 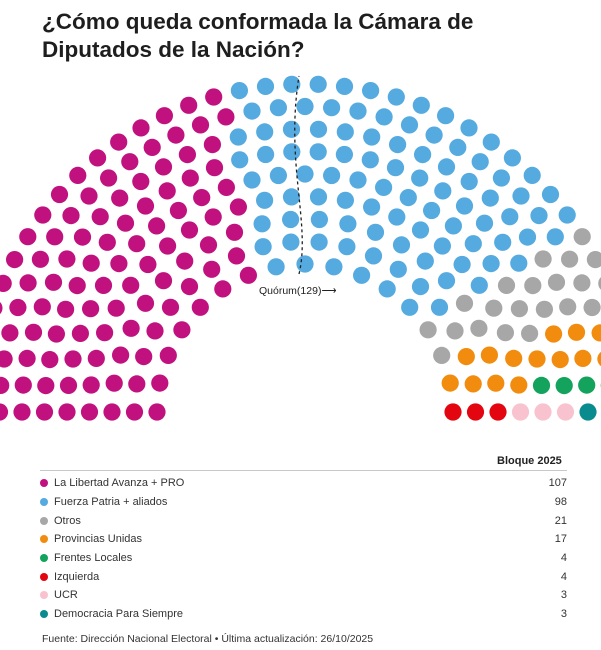 What do you see at coordinates (560, 520) in the screenshot?
I see `legend-value: 21` at bounding box center [560, 520].